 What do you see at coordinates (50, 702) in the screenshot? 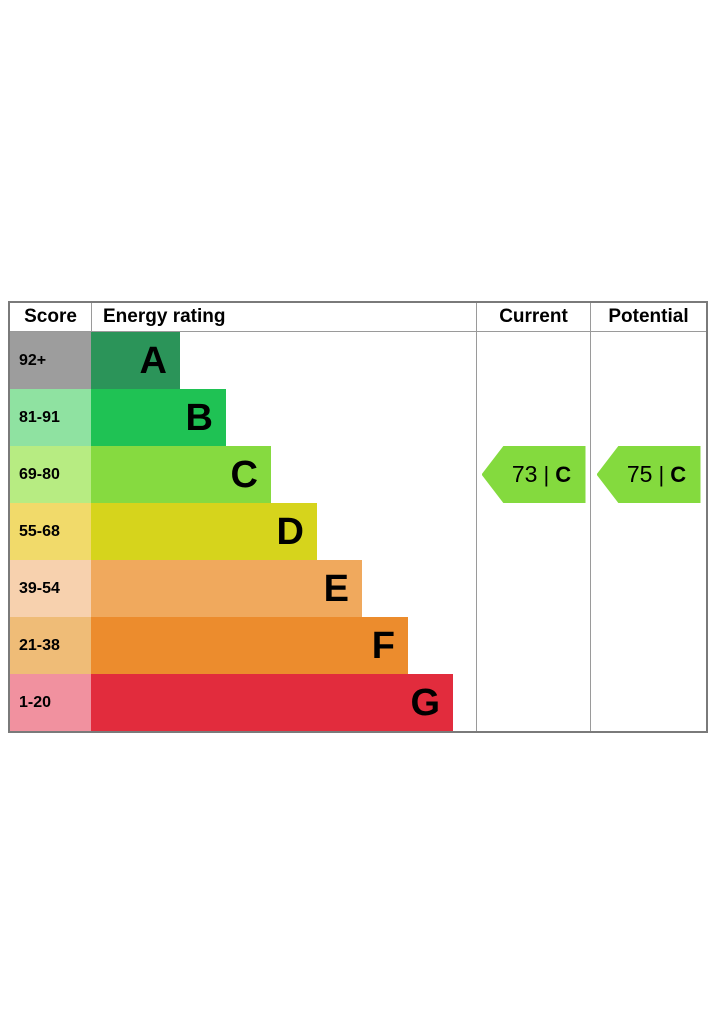
I see `score-cell: 1-20` at bounding box center [50, 702].